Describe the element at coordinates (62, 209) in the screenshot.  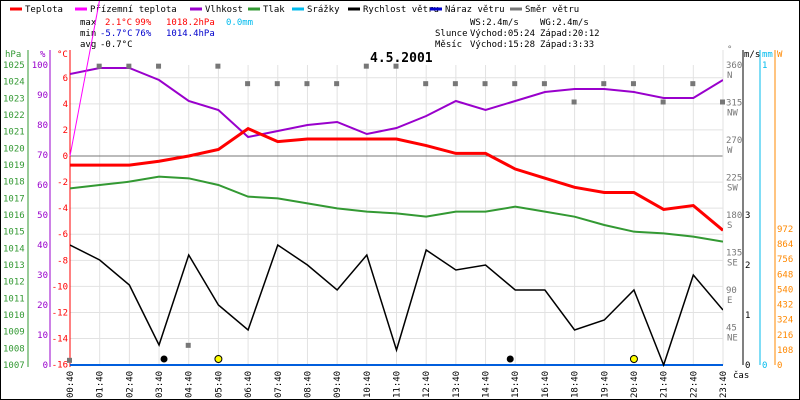
I see `tick-temp: -4` at that location.